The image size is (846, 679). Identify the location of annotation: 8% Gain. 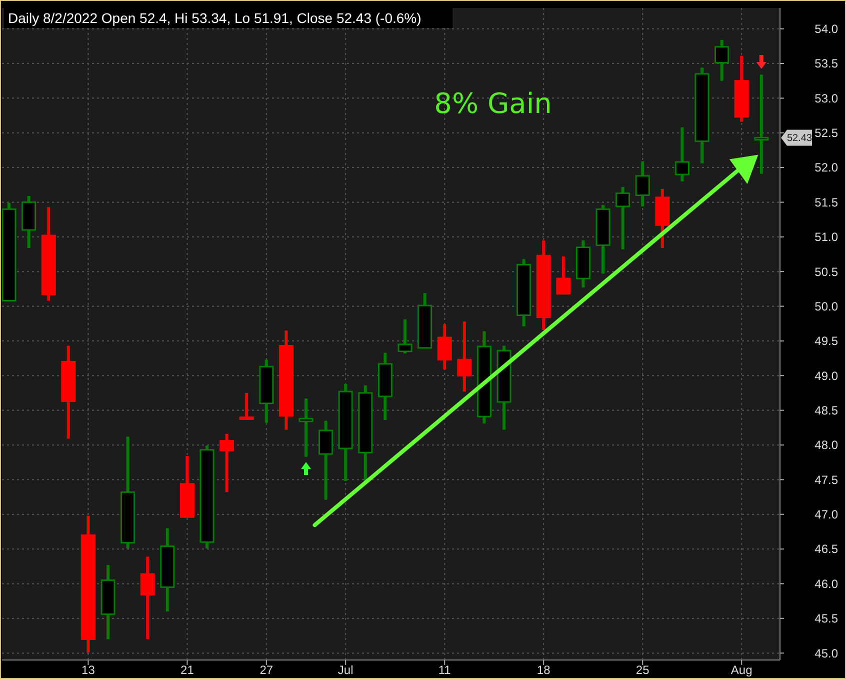
(493, 103).